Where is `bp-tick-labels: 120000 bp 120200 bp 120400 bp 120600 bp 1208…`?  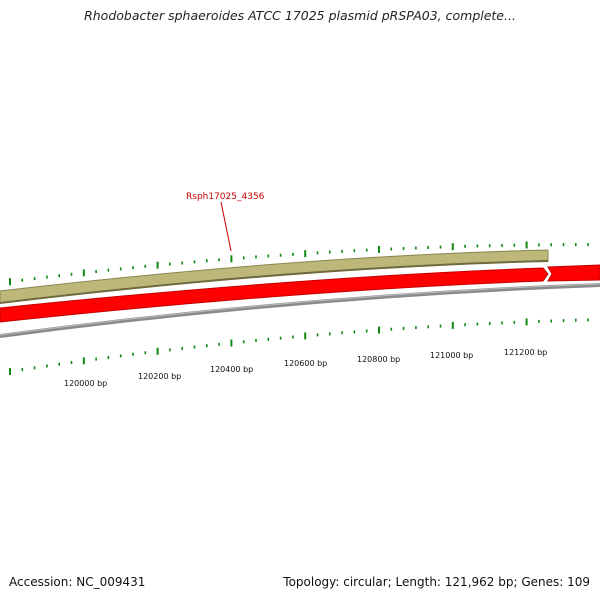 bp-tick-labels: 120000 bp 120200 bp 120400 bp 120600 bp 1208… is located at coordinates (305, 368).